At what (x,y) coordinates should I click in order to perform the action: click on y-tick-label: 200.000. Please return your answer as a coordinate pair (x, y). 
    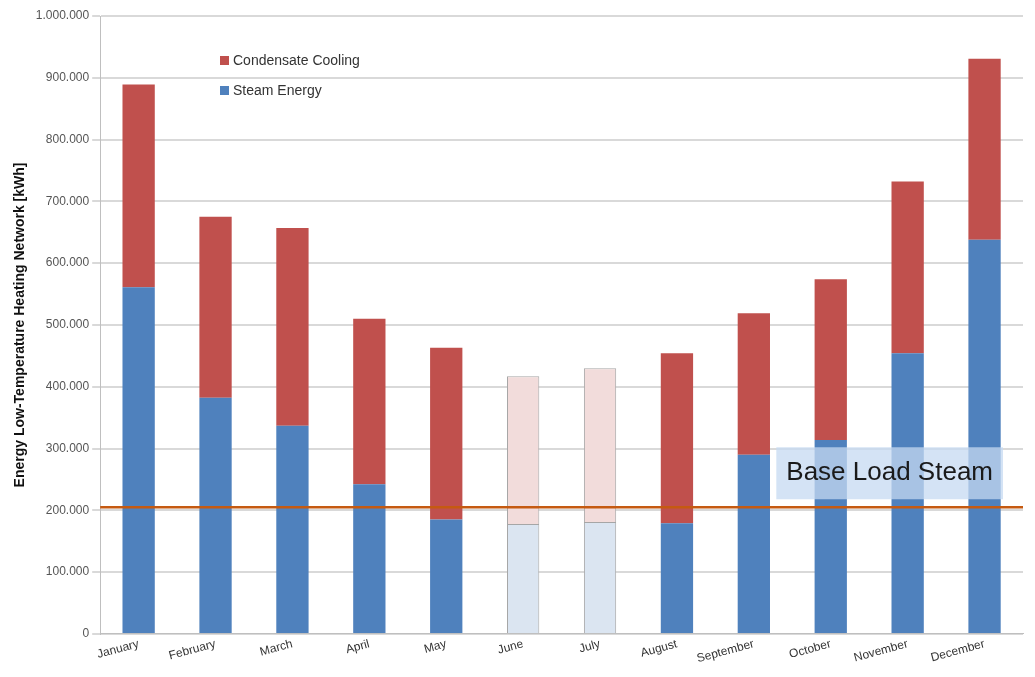
    Looking at the image, I should click on (67, 509).